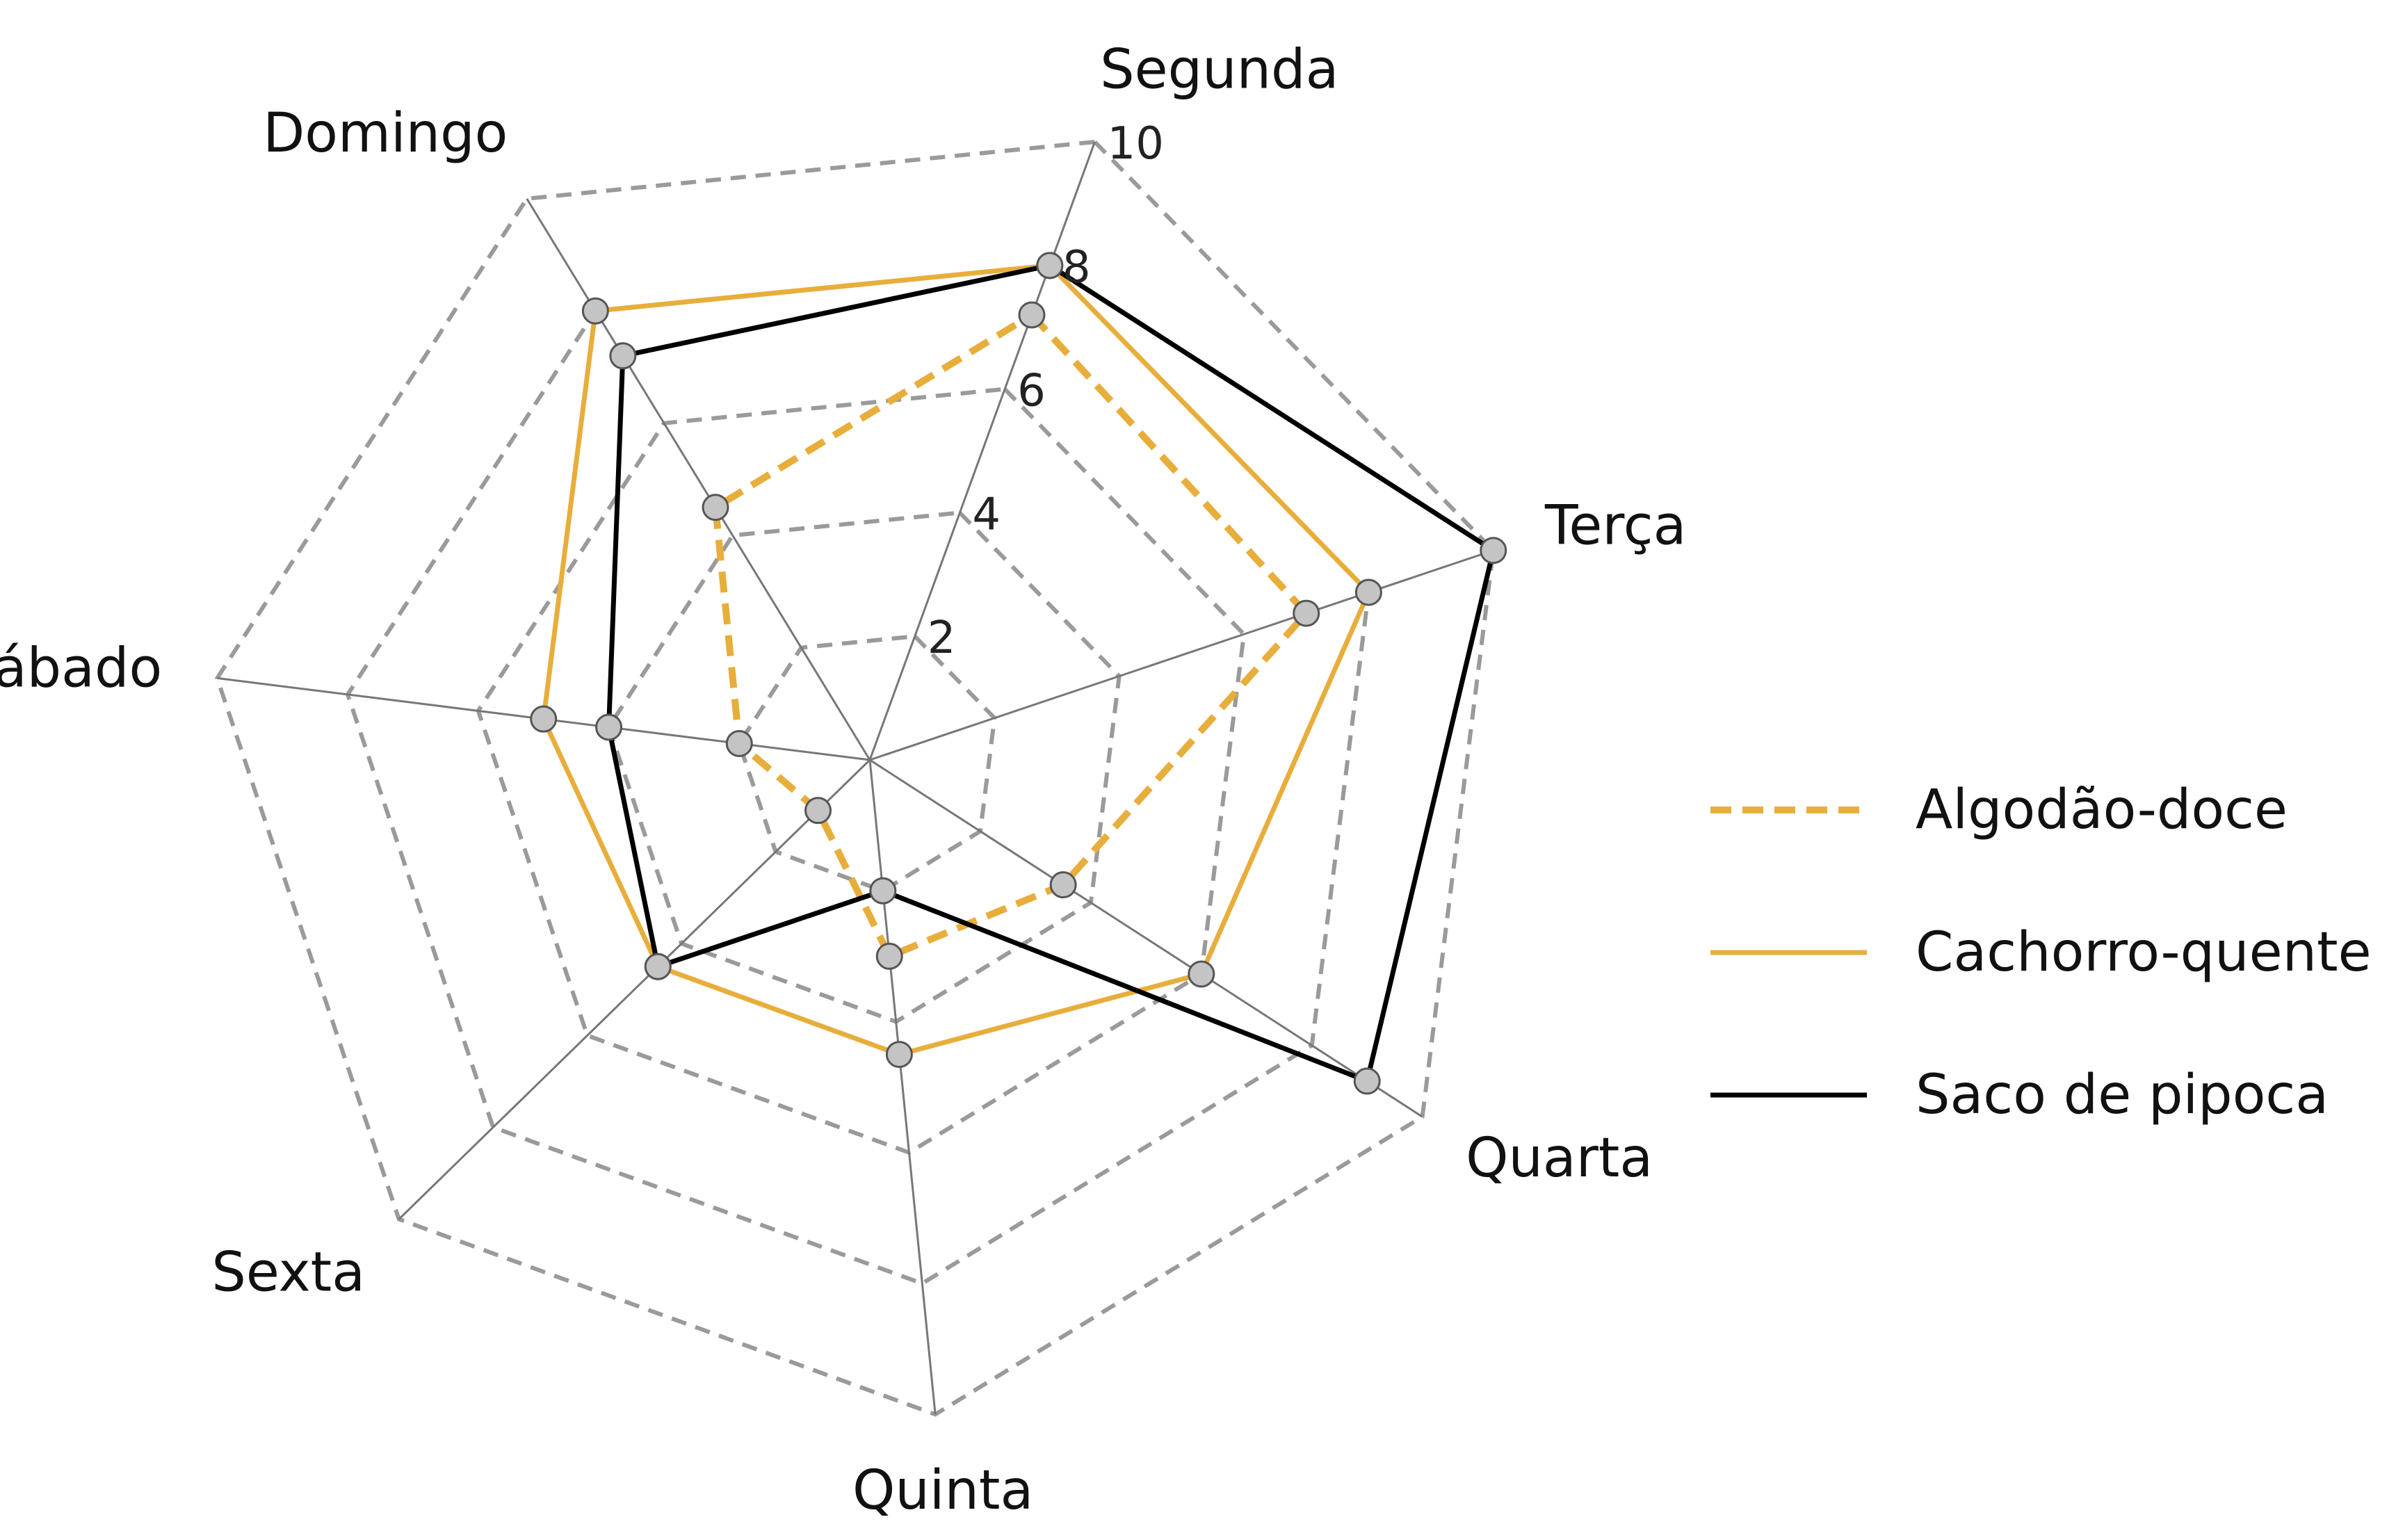  I want to click on point-saco-de-pipoca-terca, so click(1493, 551).